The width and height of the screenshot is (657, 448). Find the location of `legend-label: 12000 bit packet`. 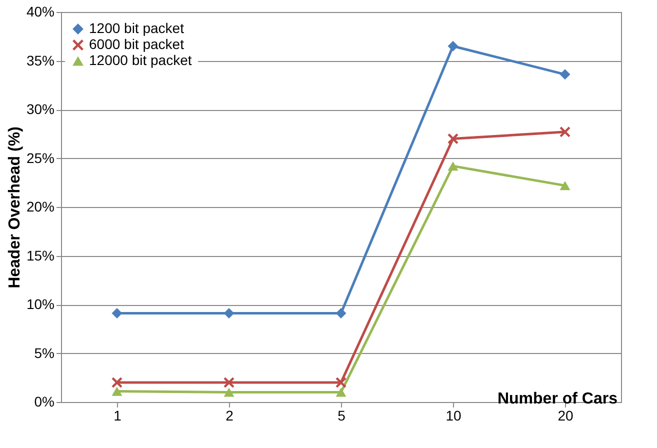

legend-label: 12000 bit packet is located at coordinates (140, 60).